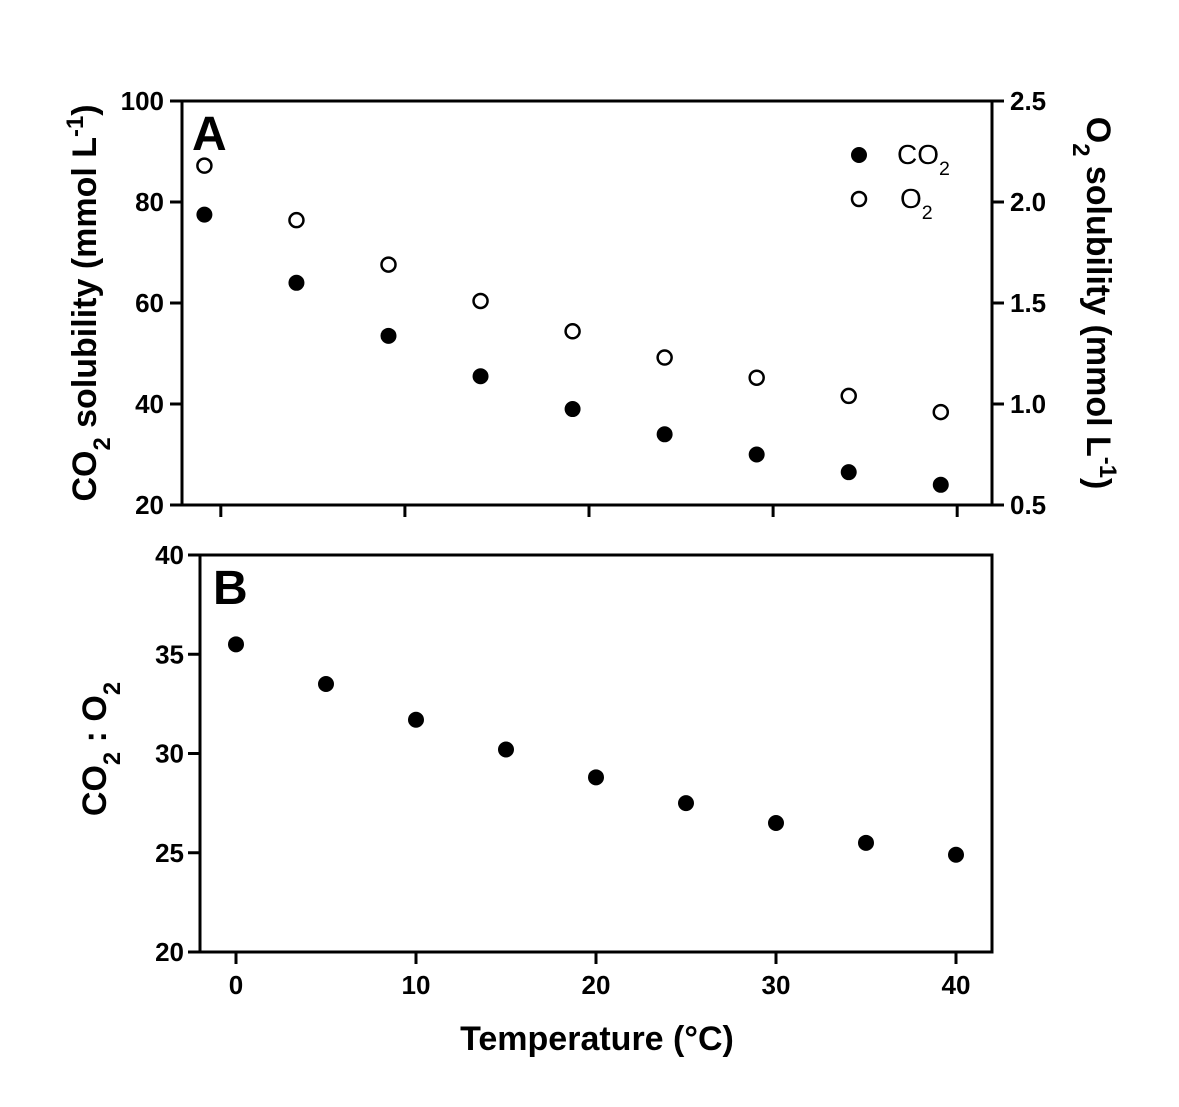 Image resolution: width=1179 pixels, height=1107 pixels. I want to click on panel-a-letter: A, so click(209, 134).